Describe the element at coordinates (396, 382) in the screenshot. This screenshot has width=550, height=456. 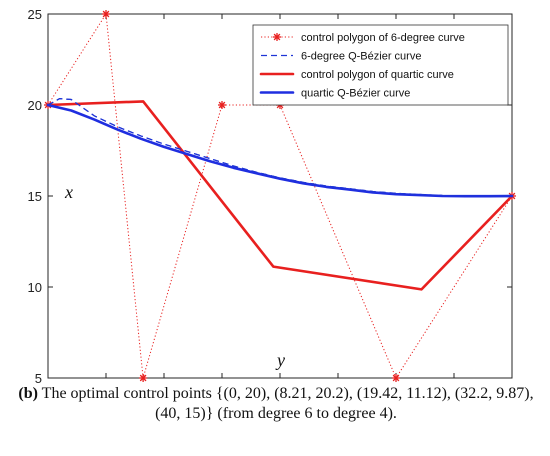
I see `x-tick-label: 30` at that location.